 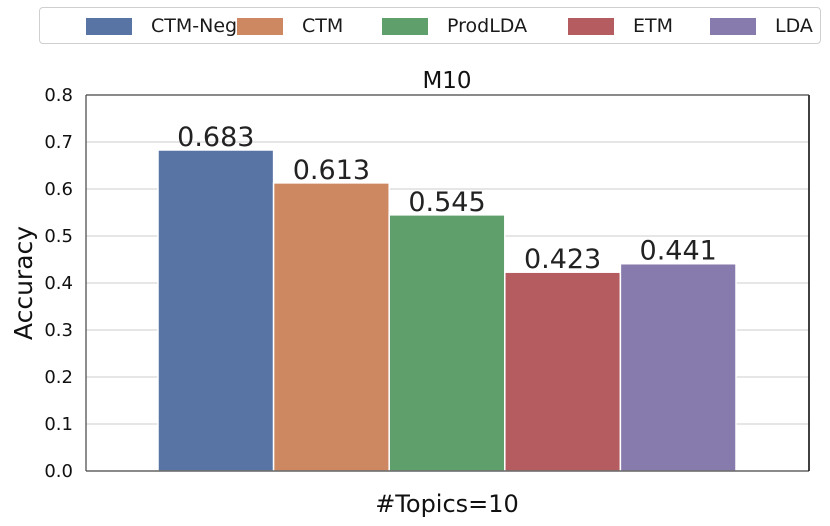 I want to click on y-tick-label: 0.5, so click(x=58, y=236).